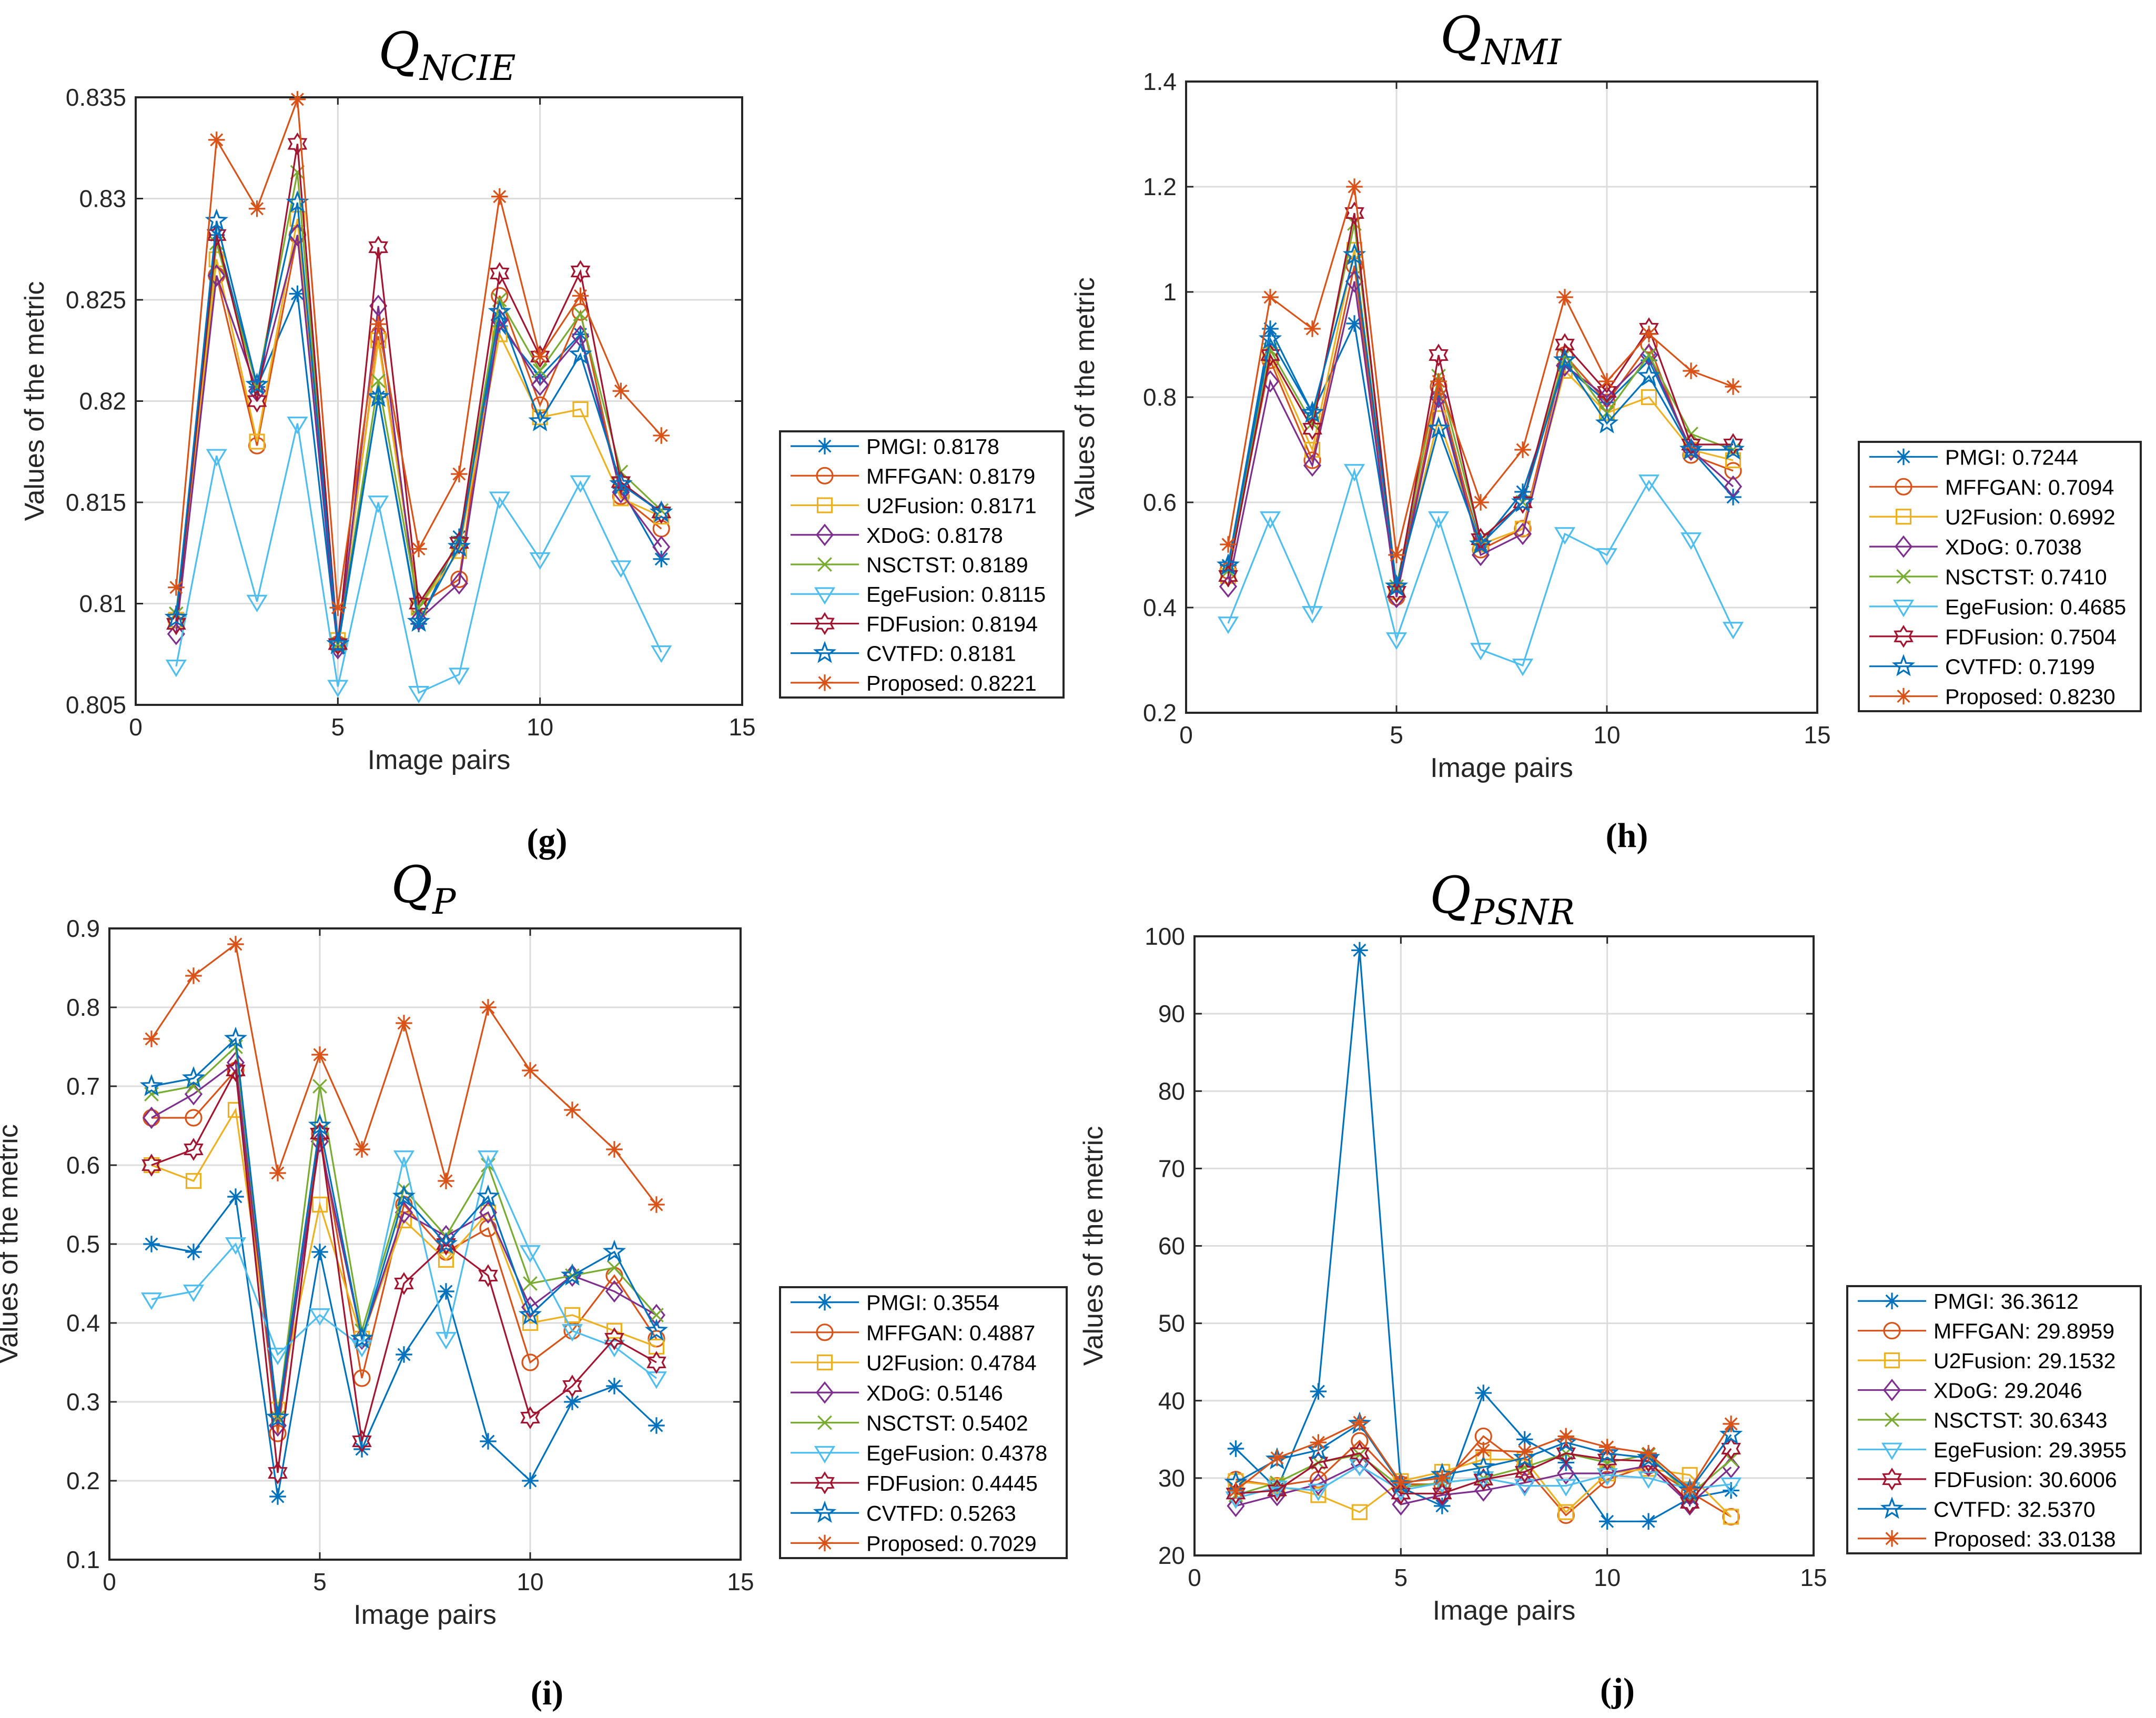 This screenshot has height=1718, width=2156. I want to click on data-point-mffgan, so click(459, 579).